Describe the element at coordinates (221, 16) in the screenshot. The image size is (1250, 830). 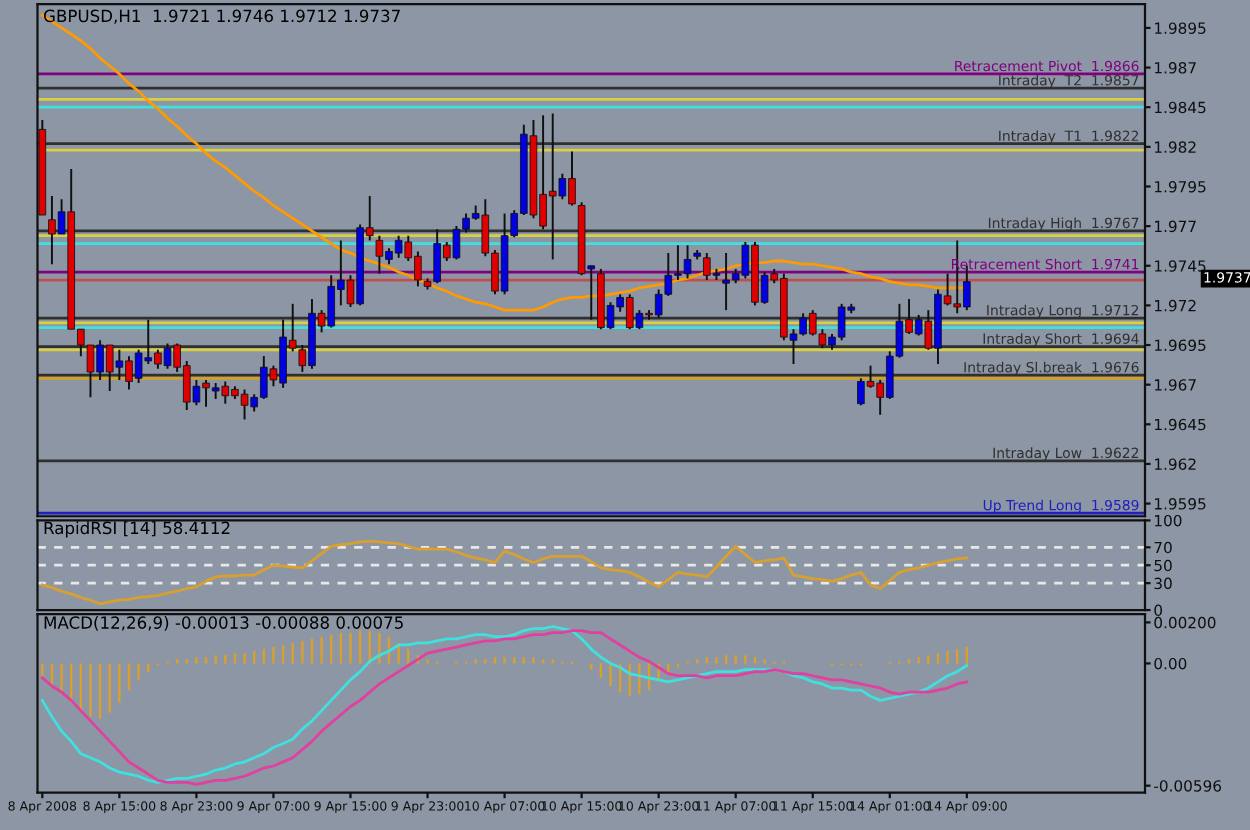
I see `chart-title: GBPUSD,H1 1.9721 1.9746 1.9712 1.9737` at that location.